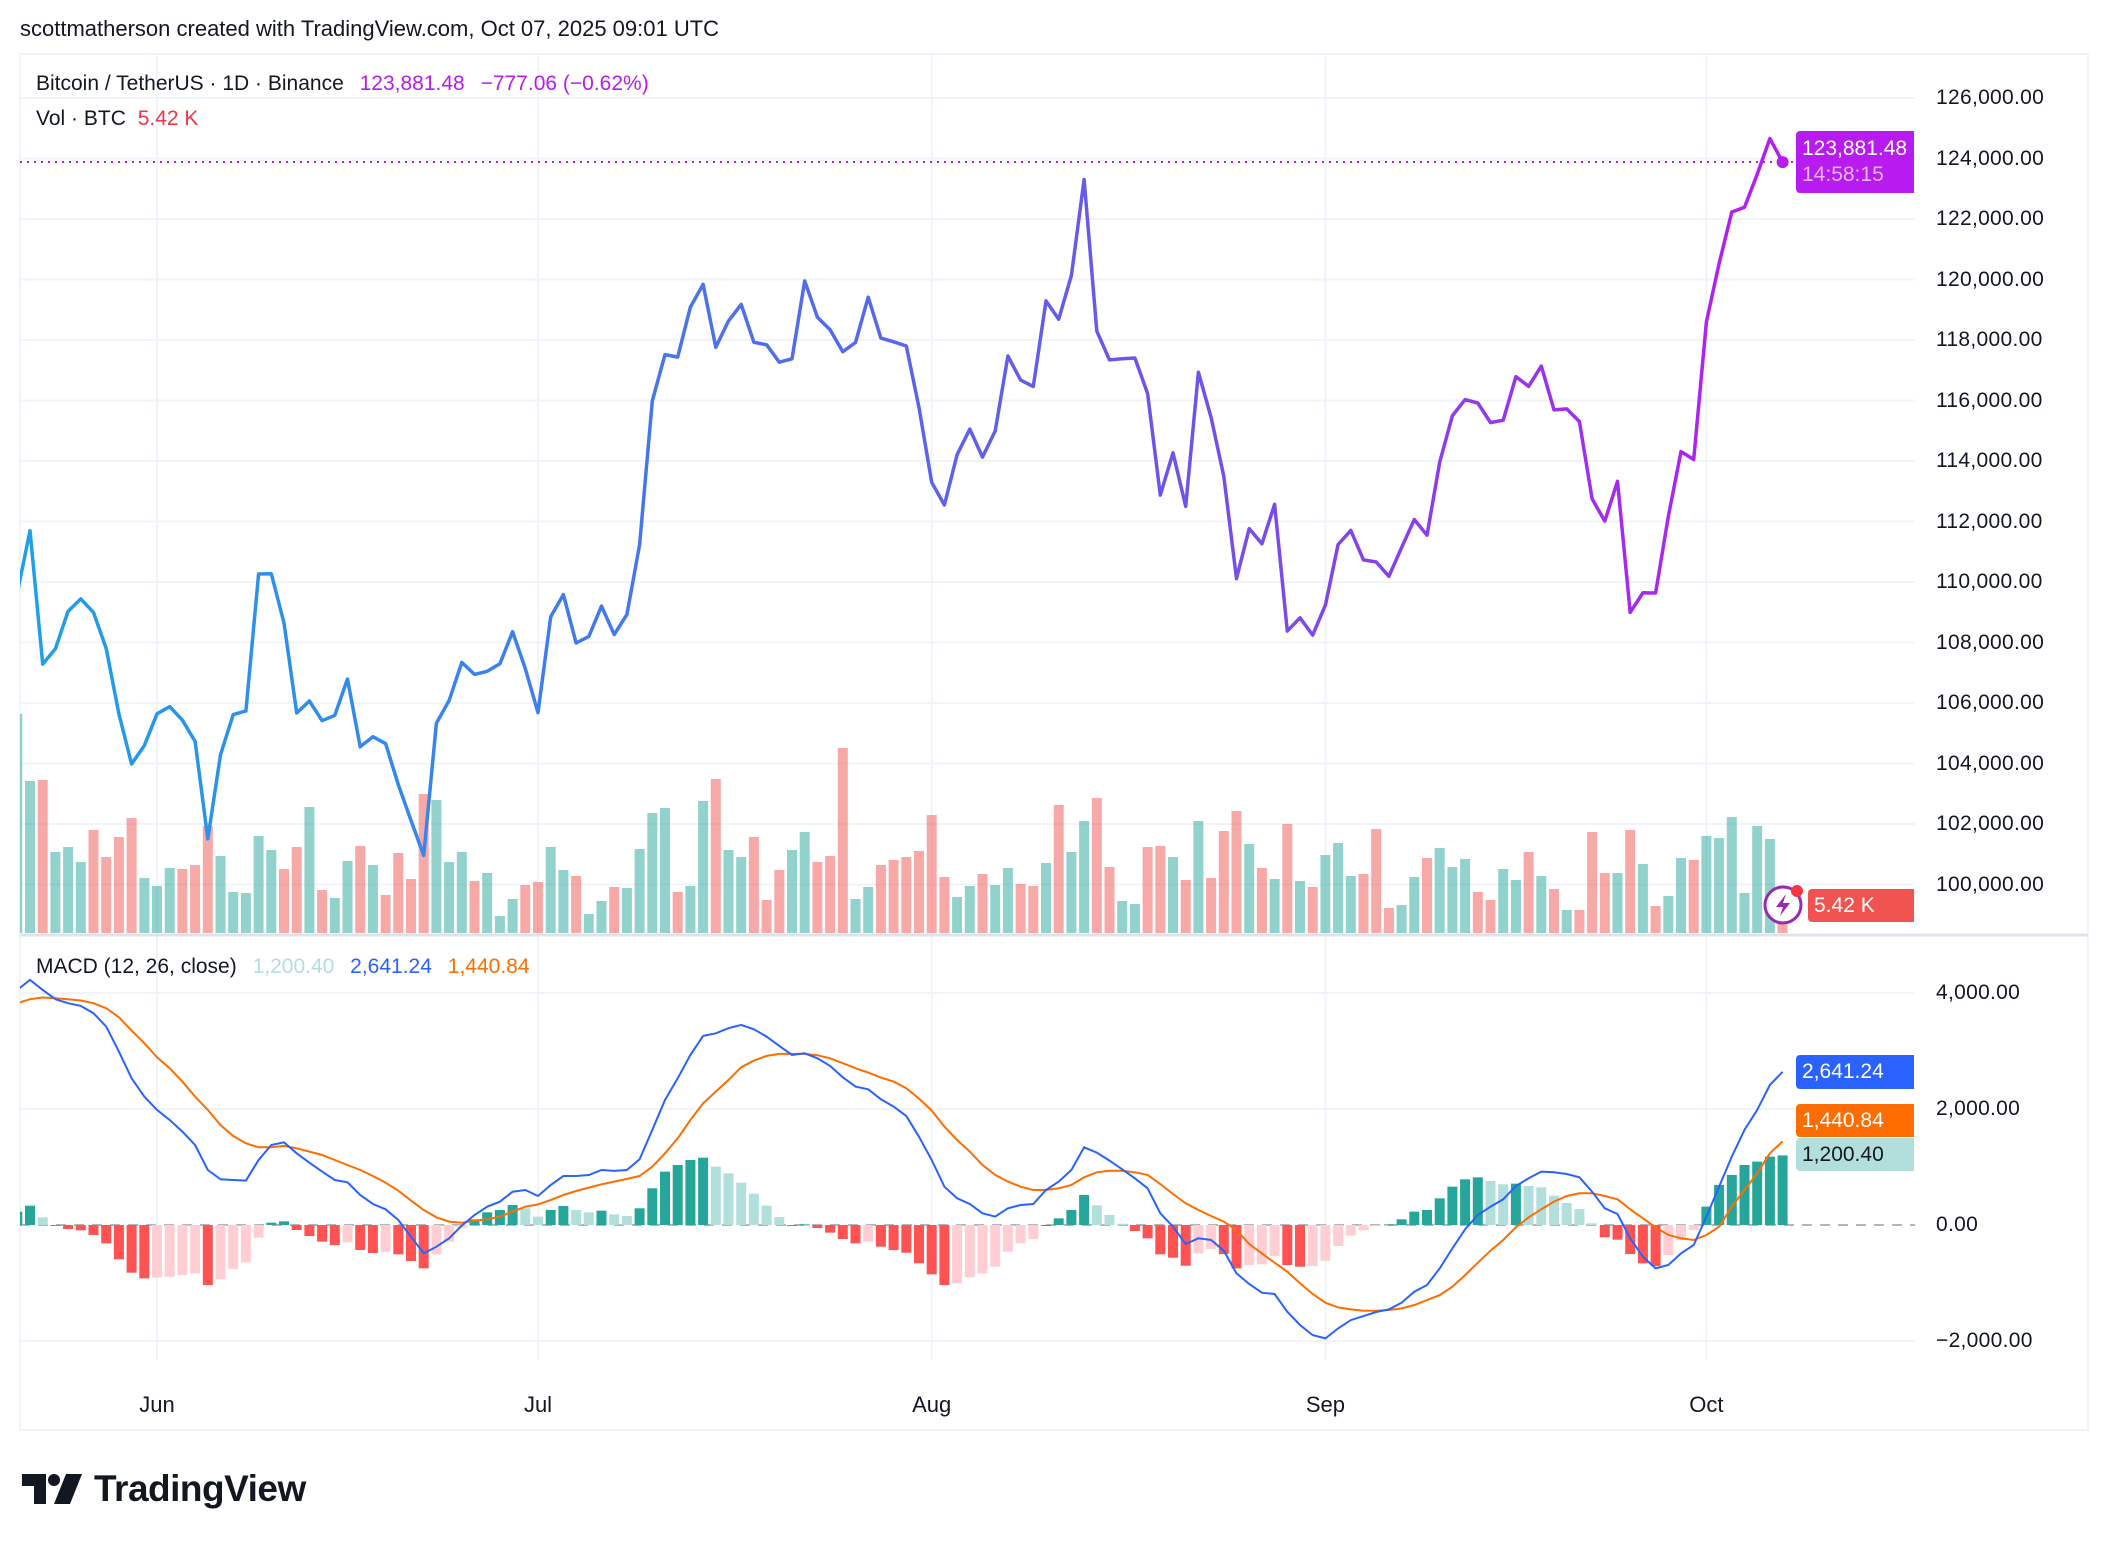  What do you see at coordinates (1989, 400) in the screenshot?
I see `price-axis-label: 116,000.00` at bounding box center [1989, 400].